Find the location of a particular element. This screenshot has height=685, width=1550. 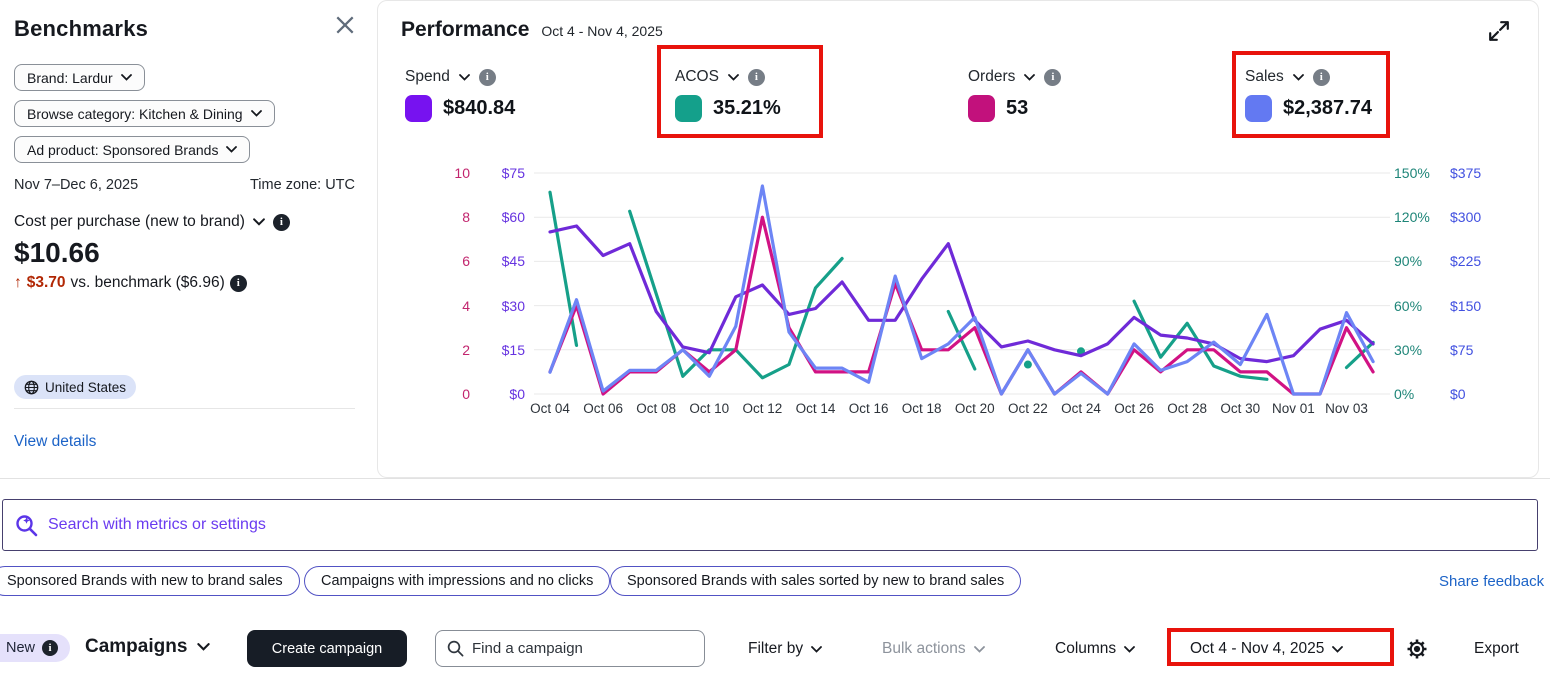

x-axis-label: Oct 08 is located at coordinates (656, 408).